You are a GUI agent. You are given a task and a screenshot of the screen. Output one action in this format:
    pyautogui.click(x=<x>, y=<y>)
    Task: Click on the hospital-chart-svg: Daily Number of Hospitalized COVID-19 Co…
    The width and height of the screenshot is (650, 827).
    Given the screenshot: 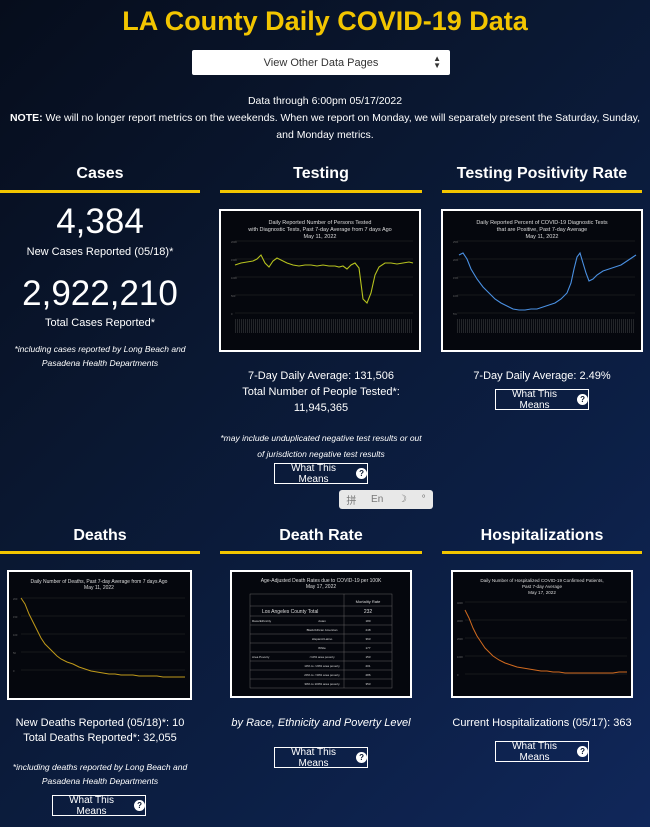 What is the action you would take?
    pyautogui.click(x=542, y=627)
    